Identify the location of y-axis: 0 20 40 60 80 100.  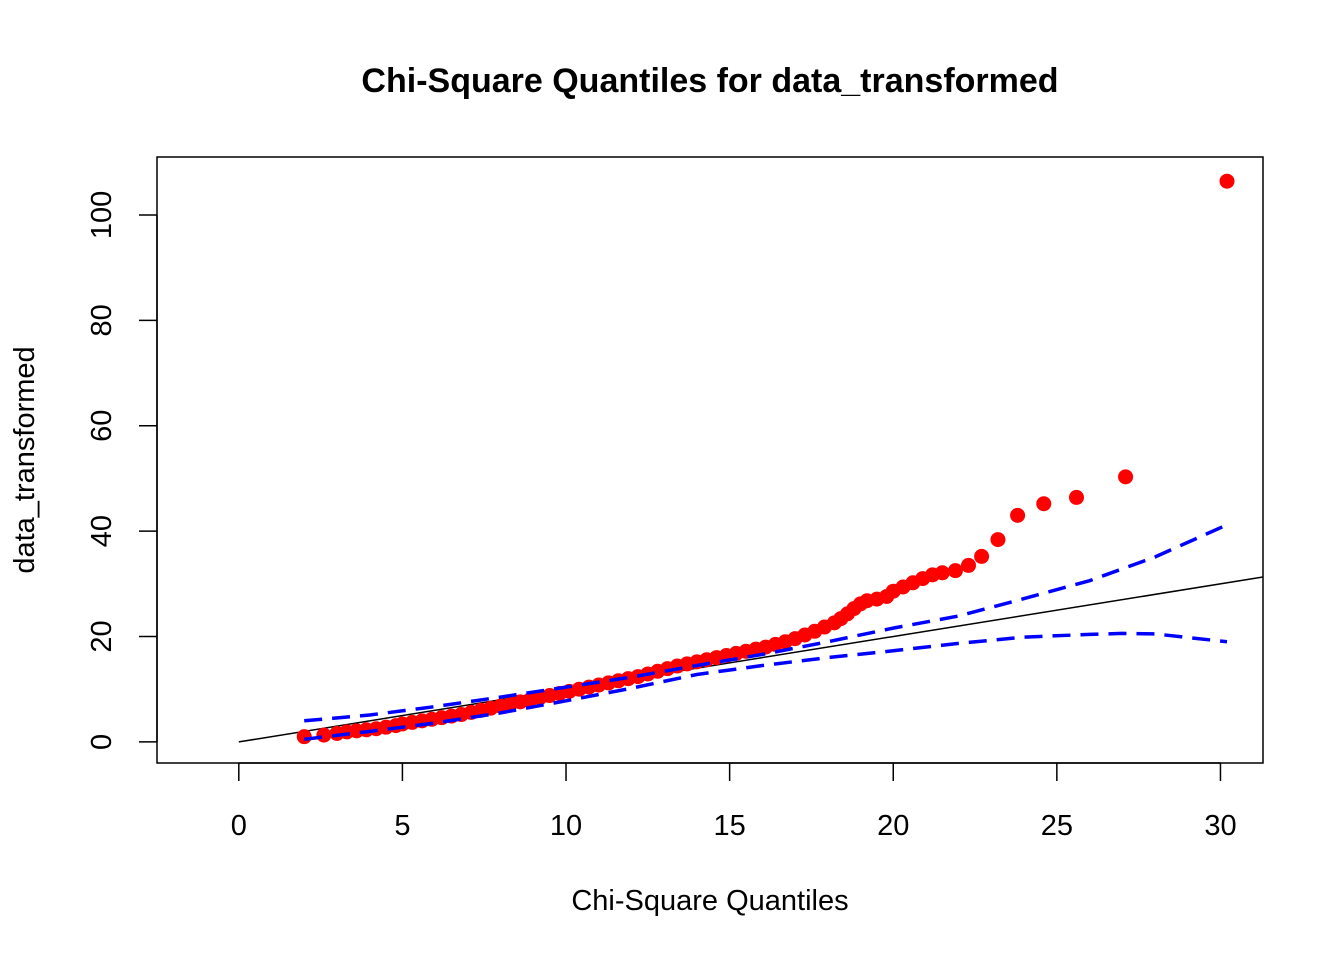
(122, 470).